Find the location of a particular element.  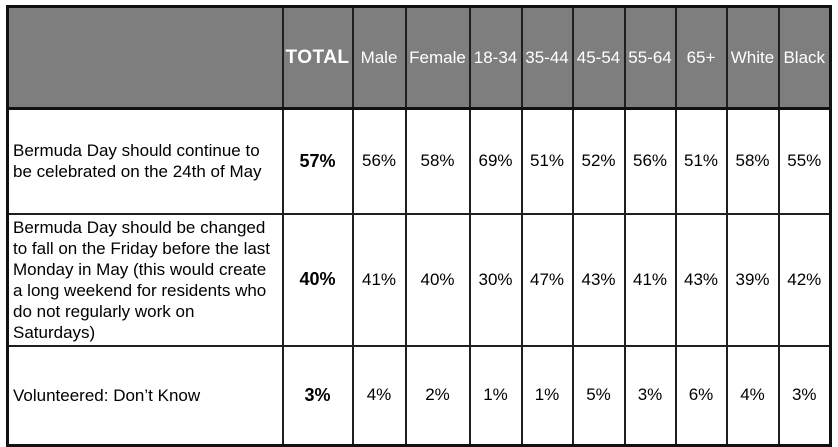

value-cell-65-plus: 6% is located at coordinates (701, 395).